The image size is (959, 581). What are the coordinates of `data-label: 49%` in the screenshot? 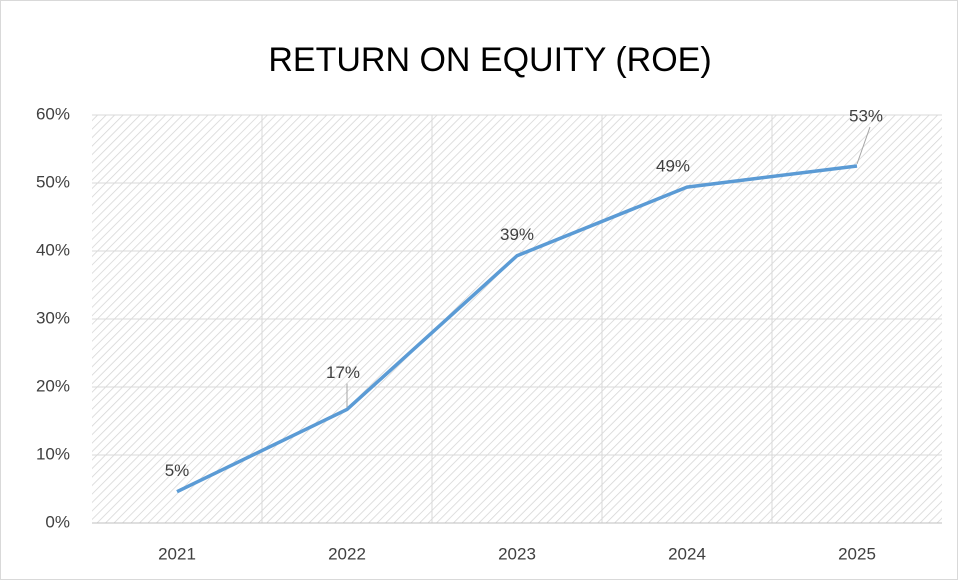 It's located at (673, 166).